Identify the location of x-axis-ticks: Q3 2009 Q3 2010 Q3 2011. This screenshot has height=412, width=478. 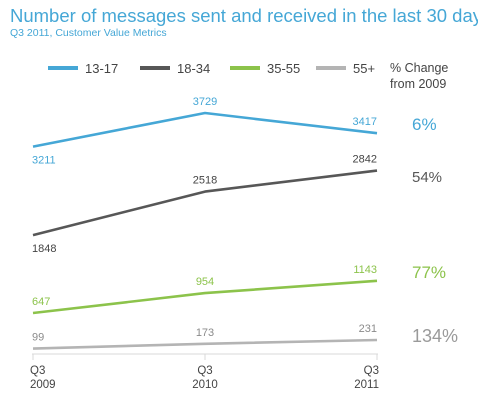
(204, 372).